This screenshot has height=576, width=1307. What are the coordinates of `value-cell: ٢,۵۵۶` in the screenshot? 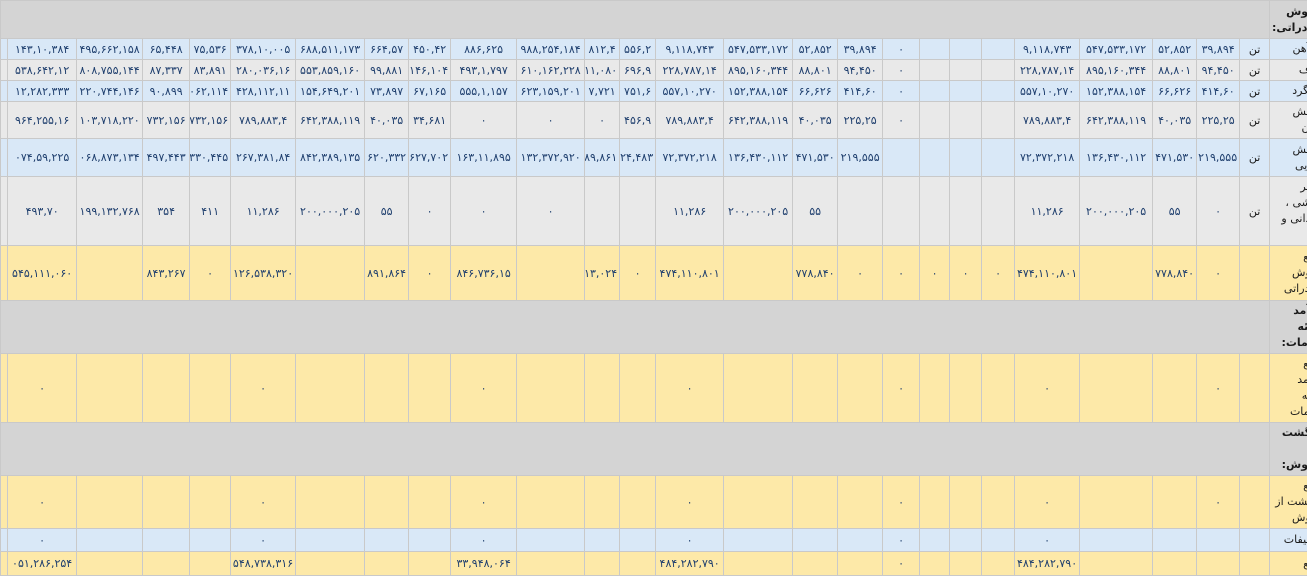 It's located at (638, 49).